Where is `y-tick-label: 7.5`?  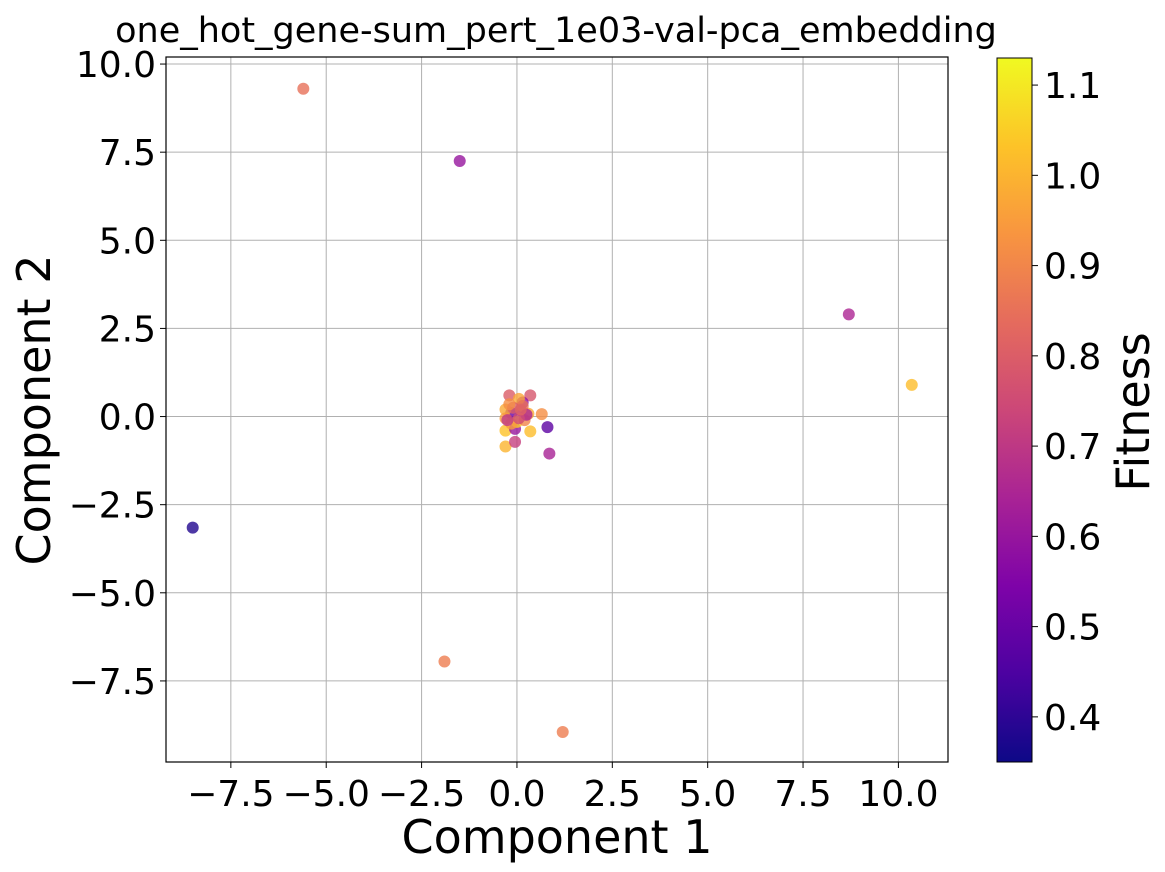
y-tick-label: 7.5 is located at coordinates (127, 153).